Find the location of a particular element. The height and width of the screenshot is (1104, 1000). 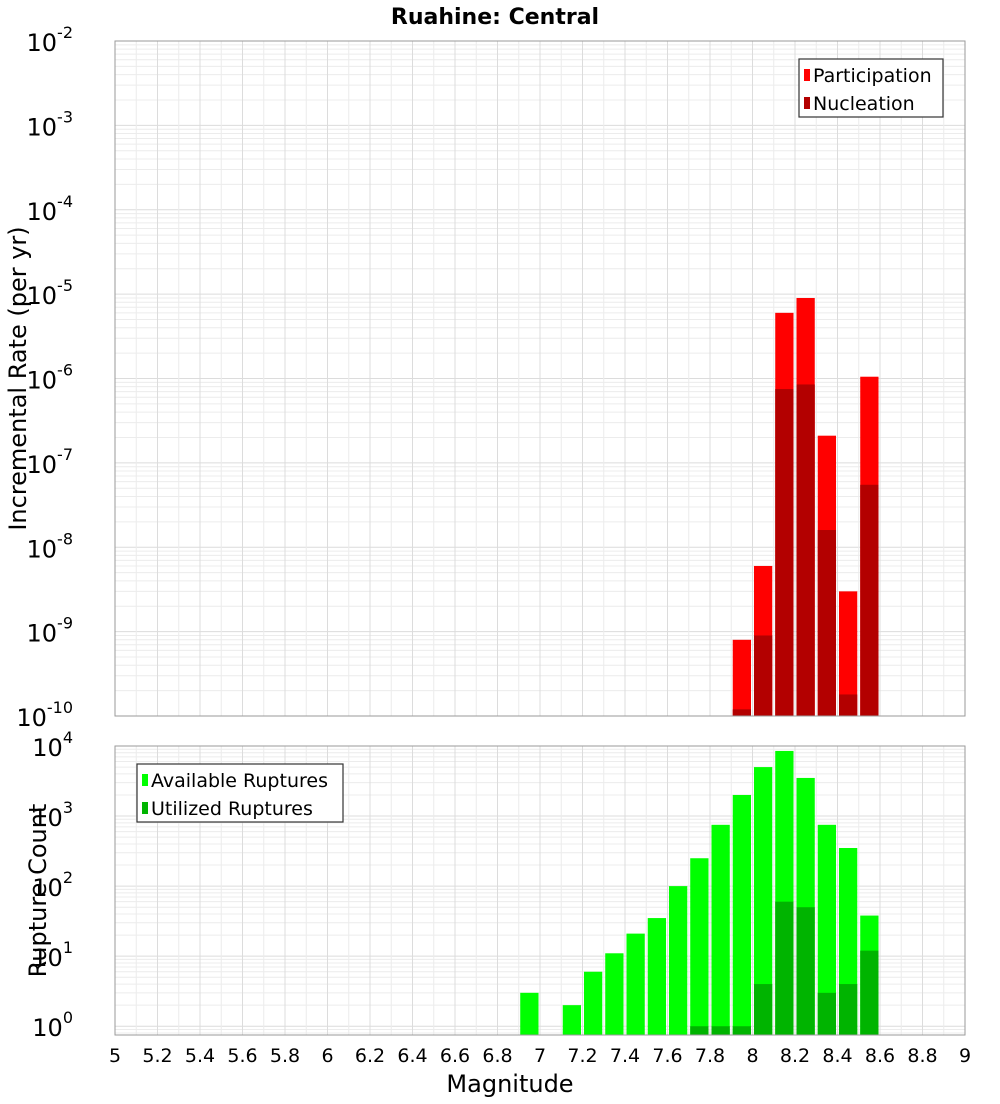

x-tick-label: 5.4 is located at coordinates (200, 1056).